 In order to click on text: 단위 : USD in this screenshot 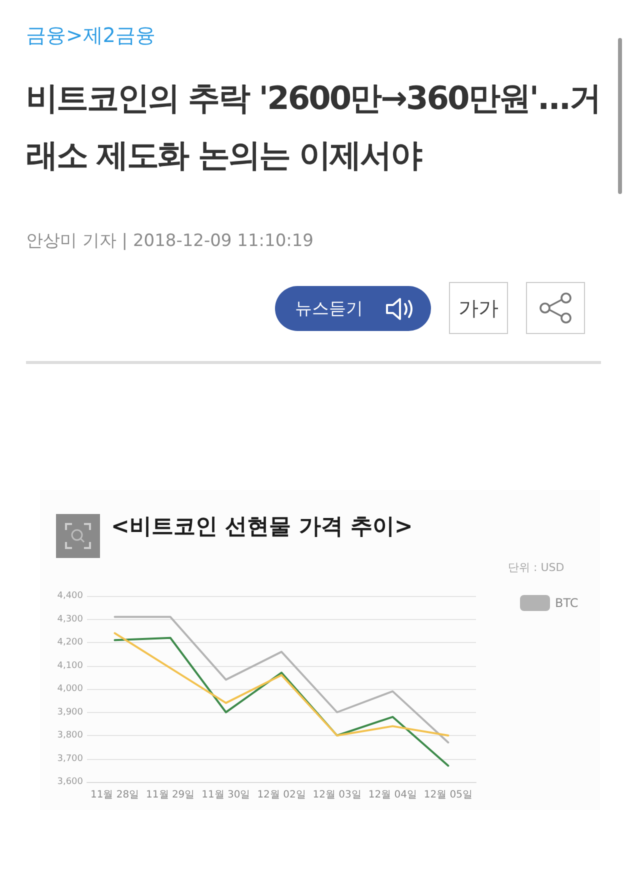, I will do `click(536, 567)`.